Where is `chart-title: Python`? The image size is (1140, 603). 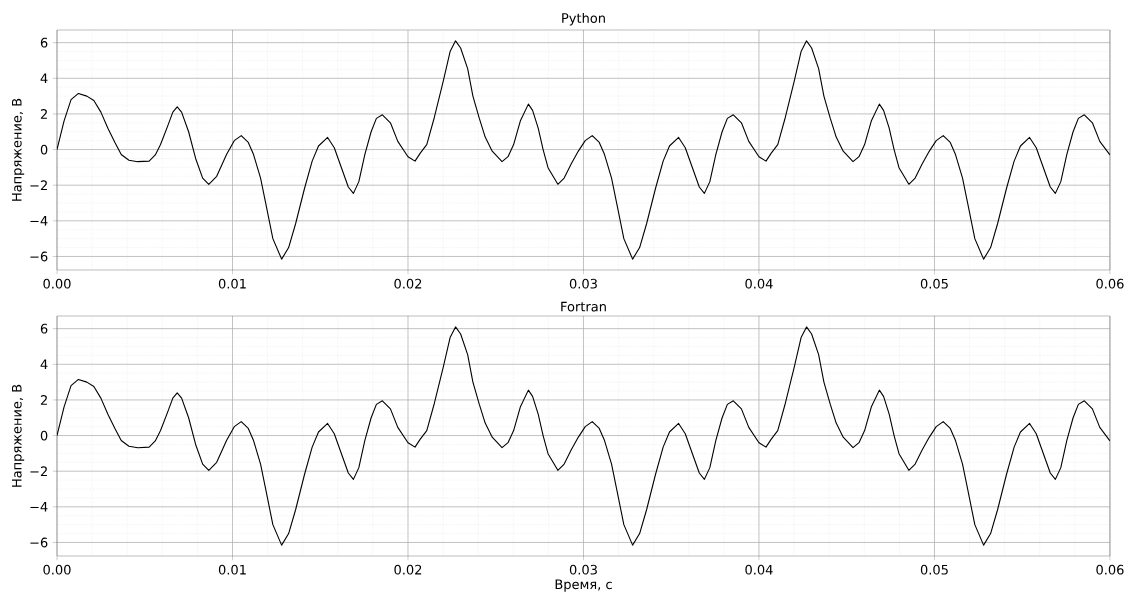 chart-title: Python is located at coordinates (583, 19).